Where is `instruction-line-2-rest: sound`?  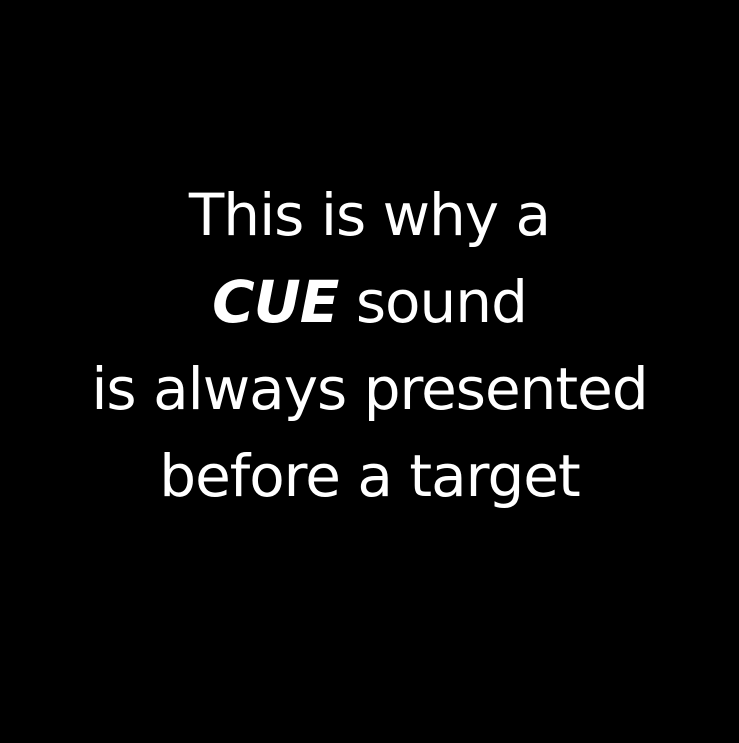 instruction-line-2-rest: sound is located at coordinates (433, 302).